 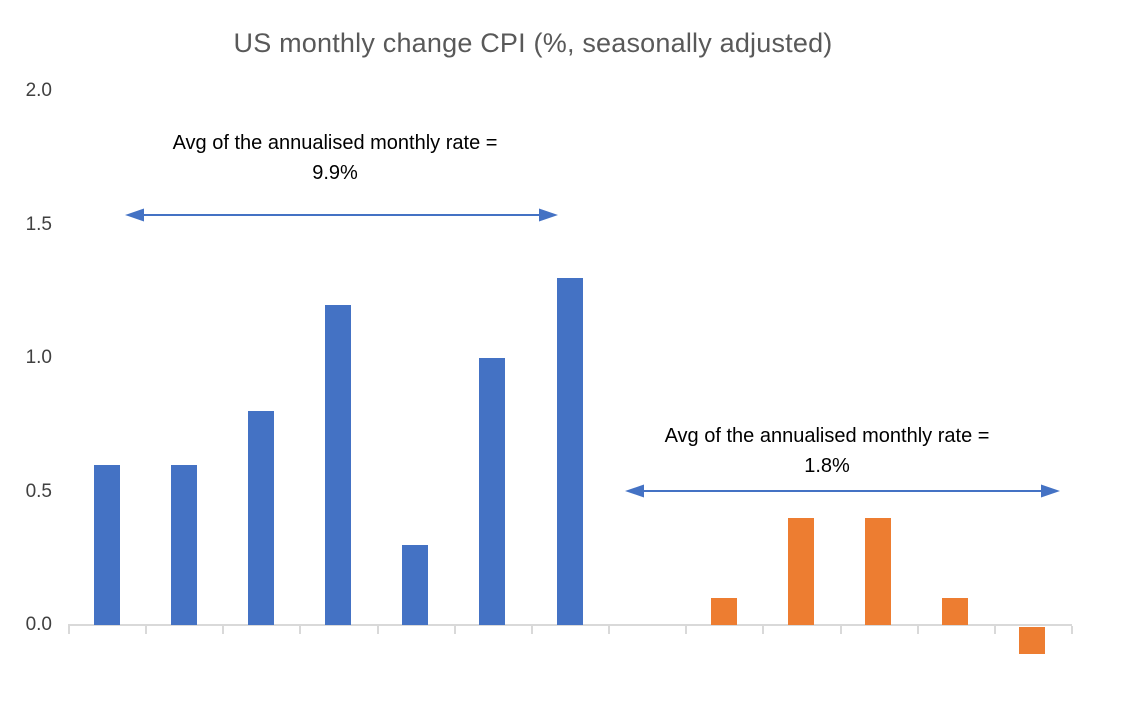 I want to click on y-axis-label: 1.5, so click(x=38, y=224).